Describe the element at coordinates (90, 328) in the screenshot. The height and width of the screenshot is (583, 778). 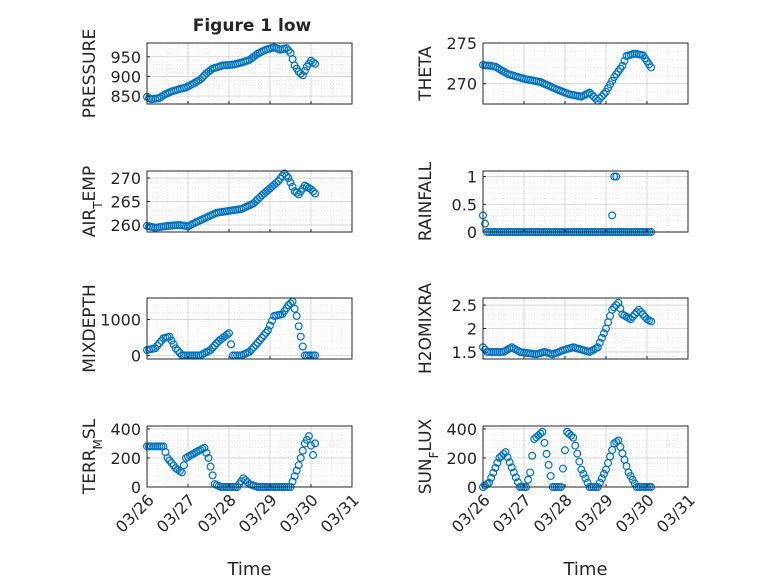
I see `y-axis-label: MIXDEPTH` at that location.